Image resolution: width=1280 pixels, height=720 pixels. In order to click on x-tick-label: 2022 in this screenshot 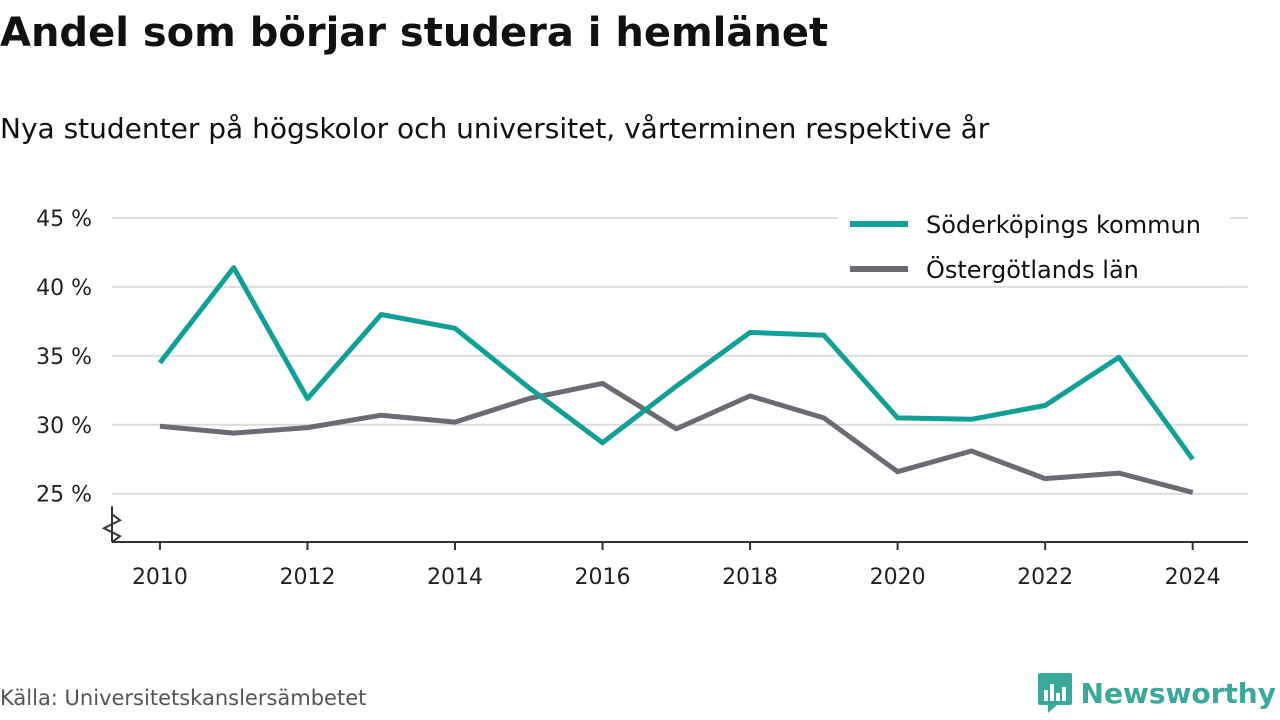, I will do `click(1045, 577)`.